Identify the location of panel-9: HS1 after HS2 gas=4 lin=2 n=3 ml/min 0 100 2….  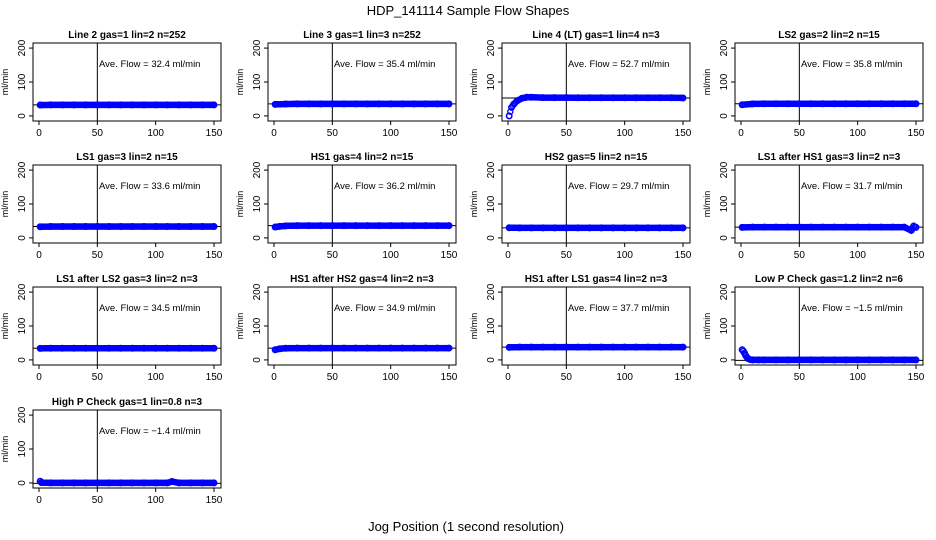
(346, 328).